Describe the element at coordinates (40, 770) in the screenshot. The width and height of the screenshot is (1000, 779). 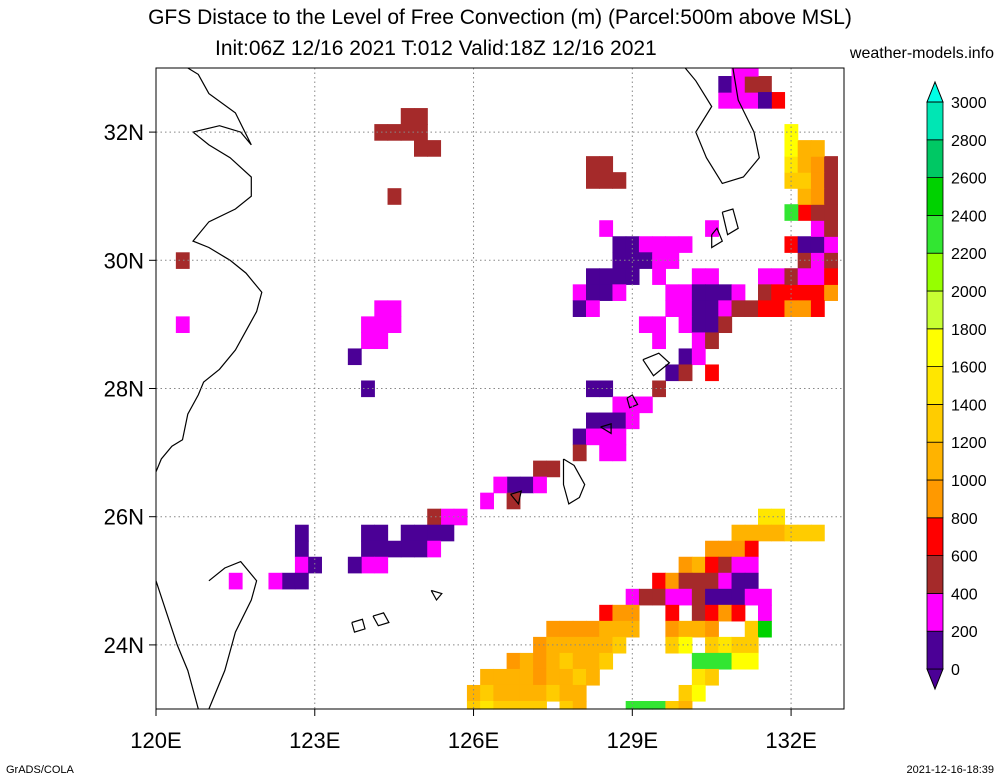
I see `software-credit: GrADS/COLA` at that location.